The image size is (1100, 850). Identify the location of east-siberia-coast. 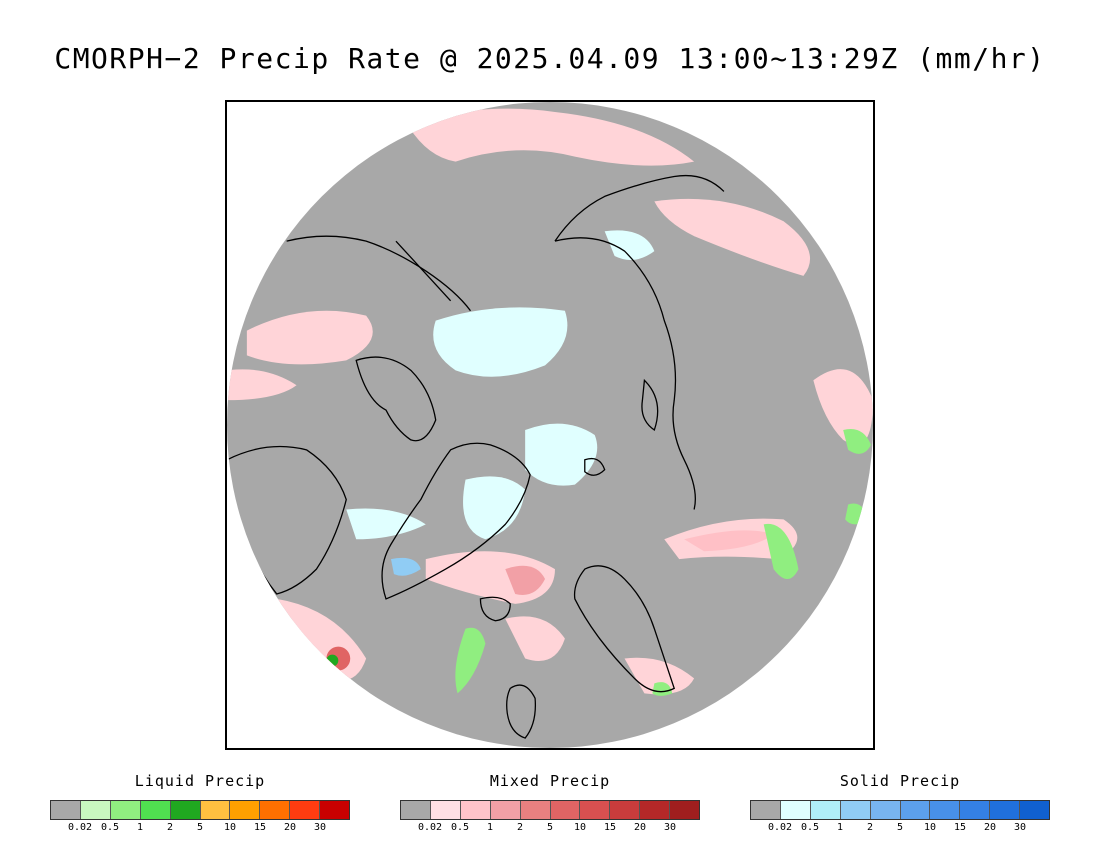
(639, 208).